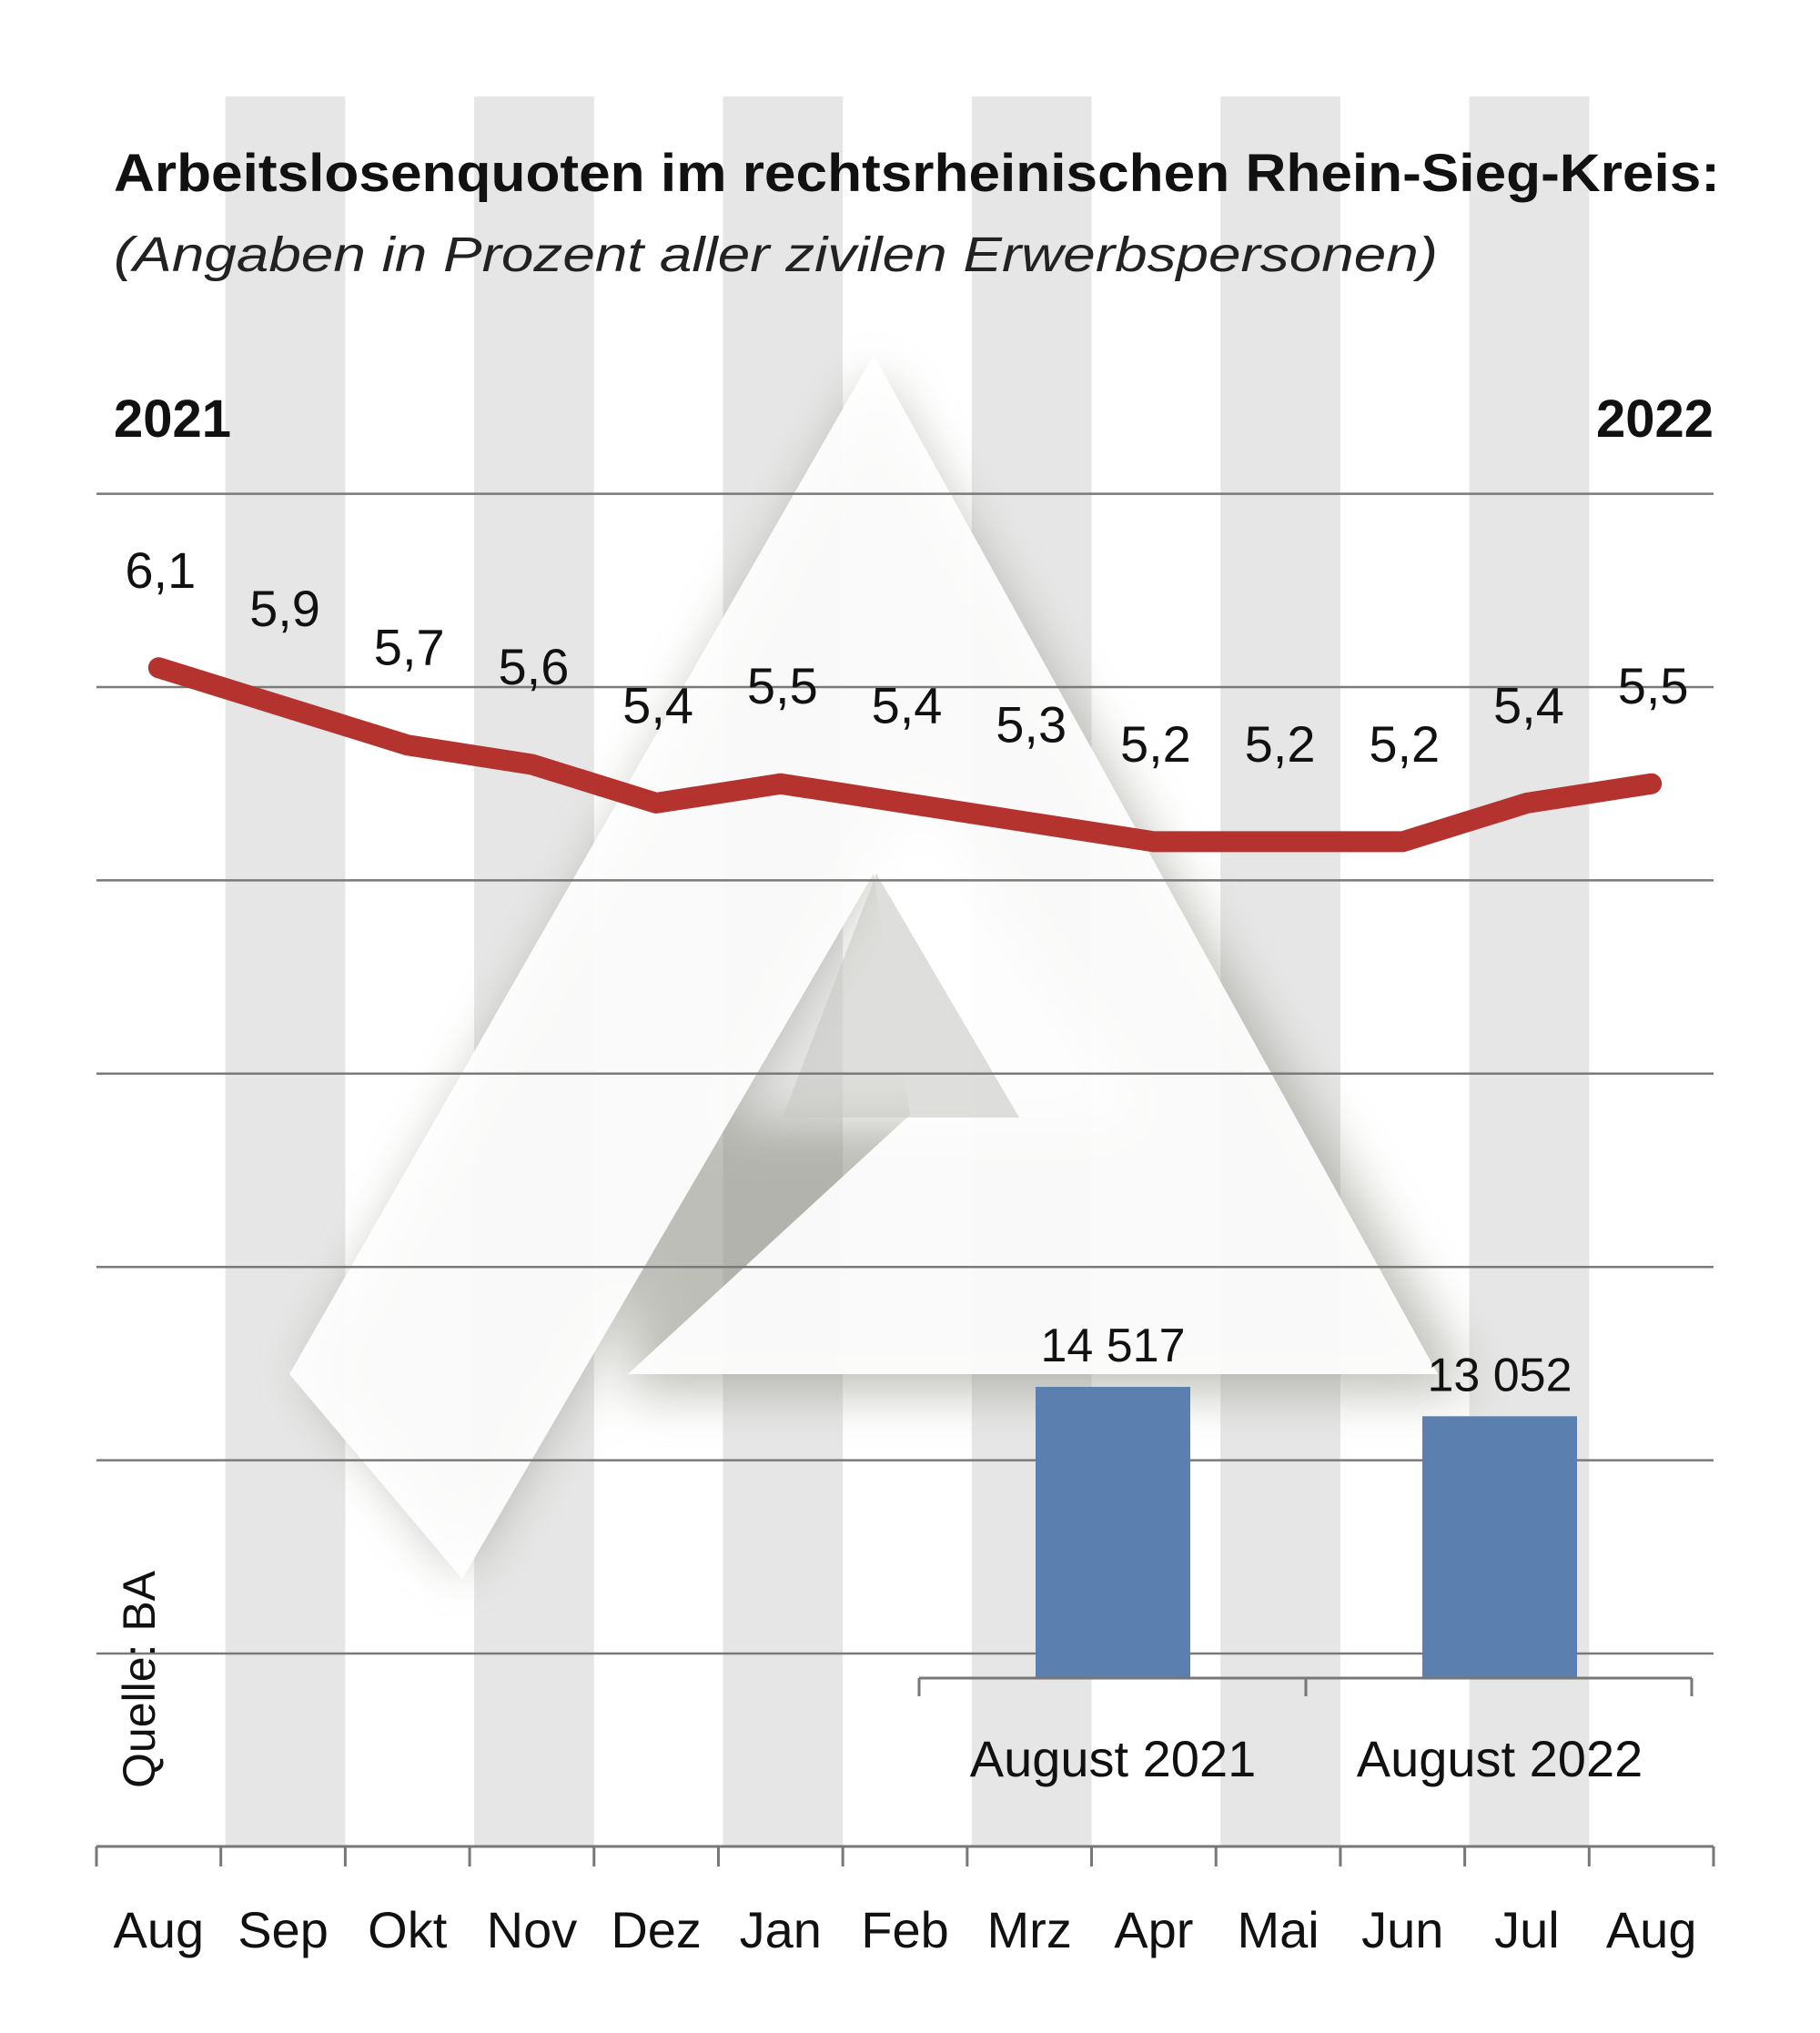 This screenshot has height=2033, width=1820. I want to click on month-label: Okt, so click(408, 1929).